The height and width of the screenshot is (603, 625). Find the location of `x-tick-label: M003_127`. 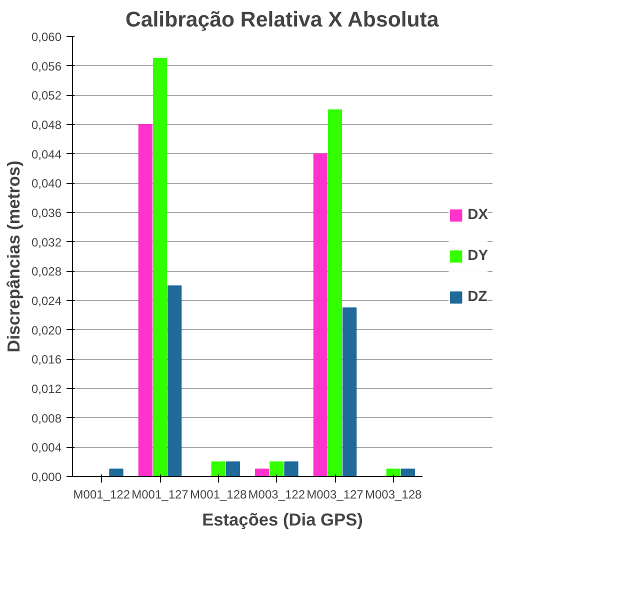

x-tick-label: M003_127 is located at coordinates (335, 495).